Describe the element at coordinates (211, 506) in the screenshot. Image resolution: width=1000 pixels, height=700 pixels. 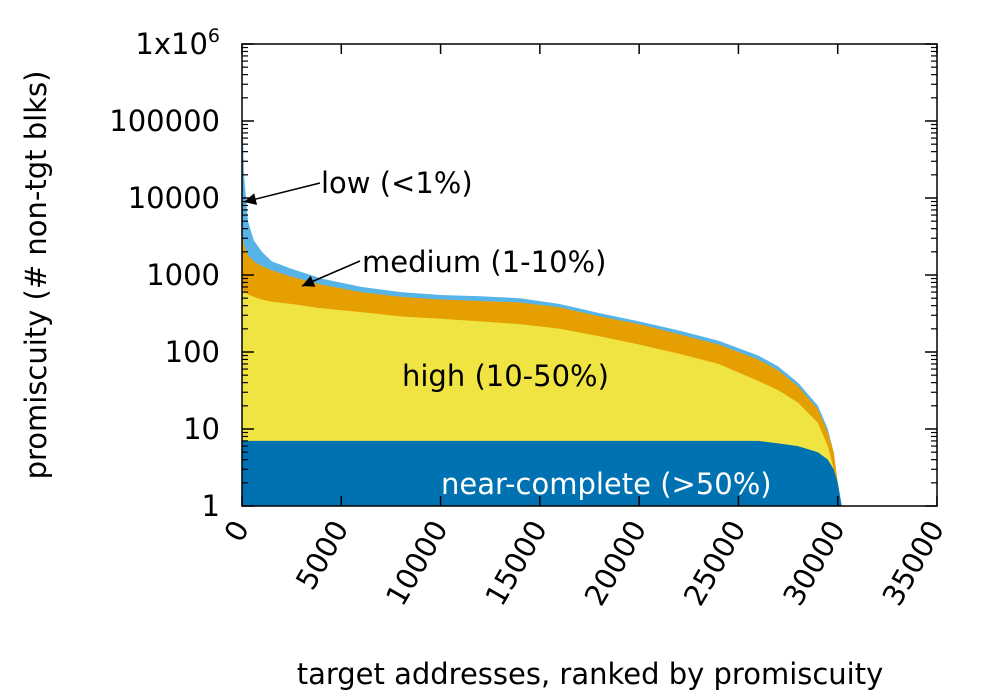
I see `y-tick-label: 1` at that location.